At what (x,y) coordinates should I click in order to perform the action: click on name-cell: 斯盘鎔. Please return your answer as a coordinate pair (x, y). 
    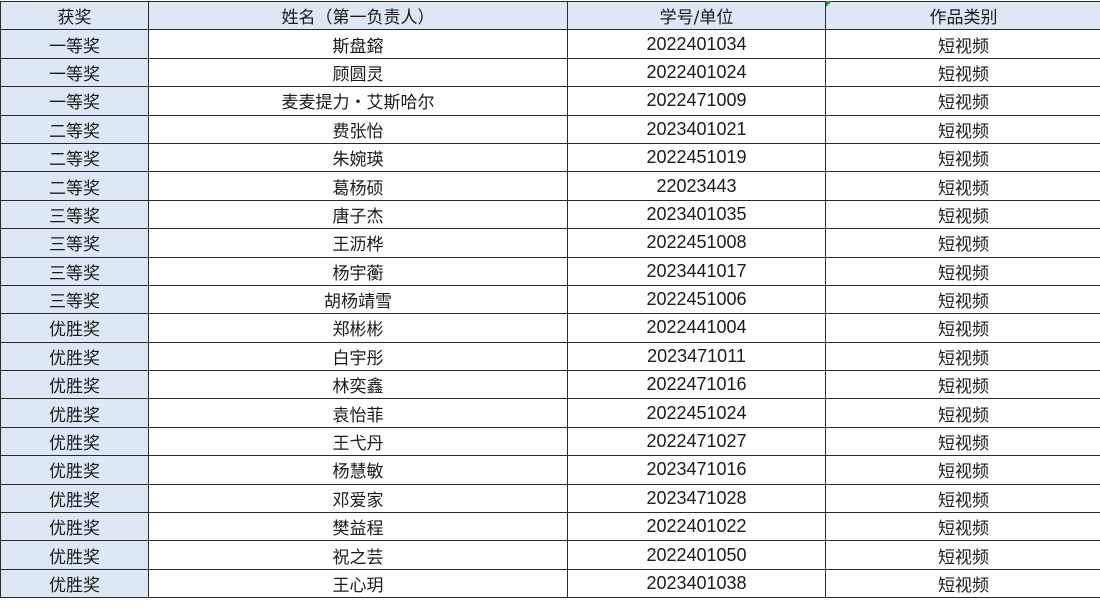
    Looking at the image, I should click on (358, 44).